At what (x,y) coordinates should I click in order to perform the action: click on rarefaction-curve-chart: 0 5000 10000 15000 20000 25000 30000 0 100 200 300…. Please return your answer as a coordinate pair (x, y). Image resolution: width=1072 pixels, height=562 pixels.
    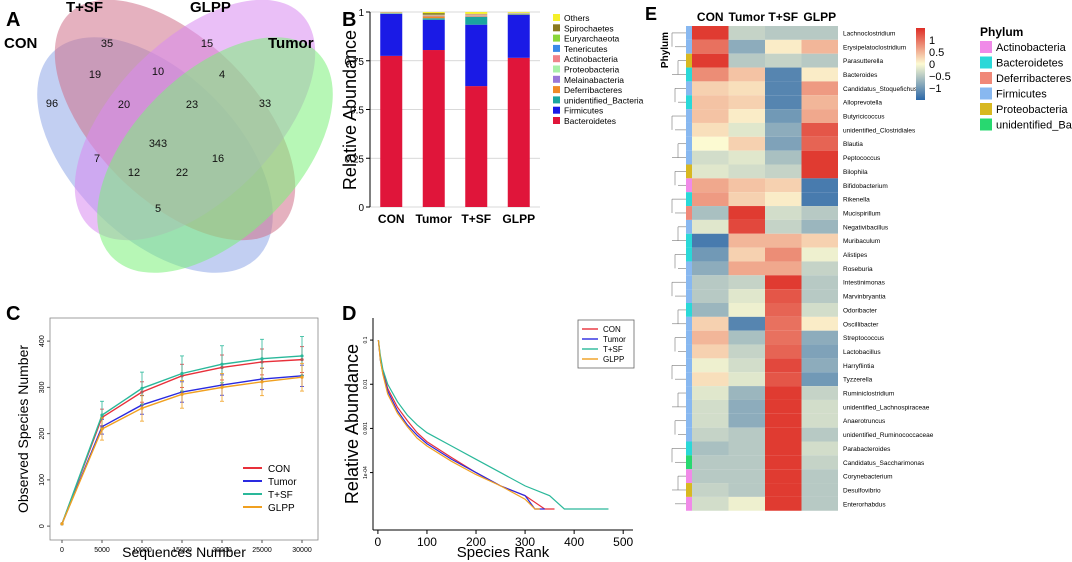
    Looking at the image, I should click on (167, 438).